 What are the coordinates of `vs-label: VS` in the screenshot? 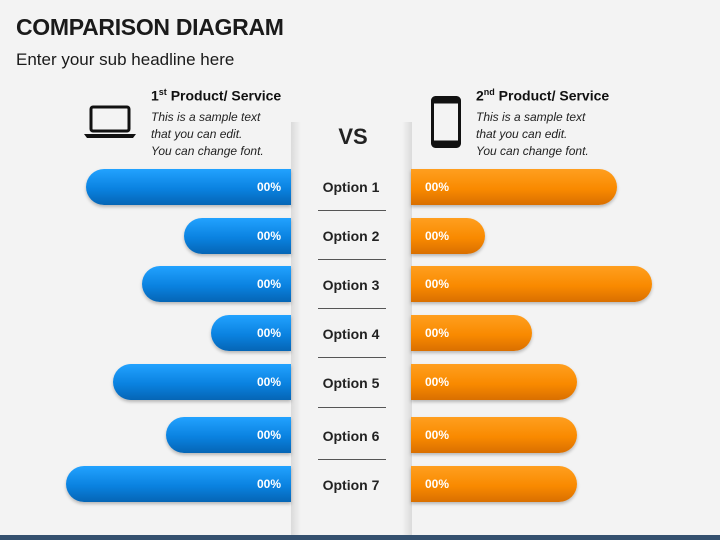 It's located at (353, 136).